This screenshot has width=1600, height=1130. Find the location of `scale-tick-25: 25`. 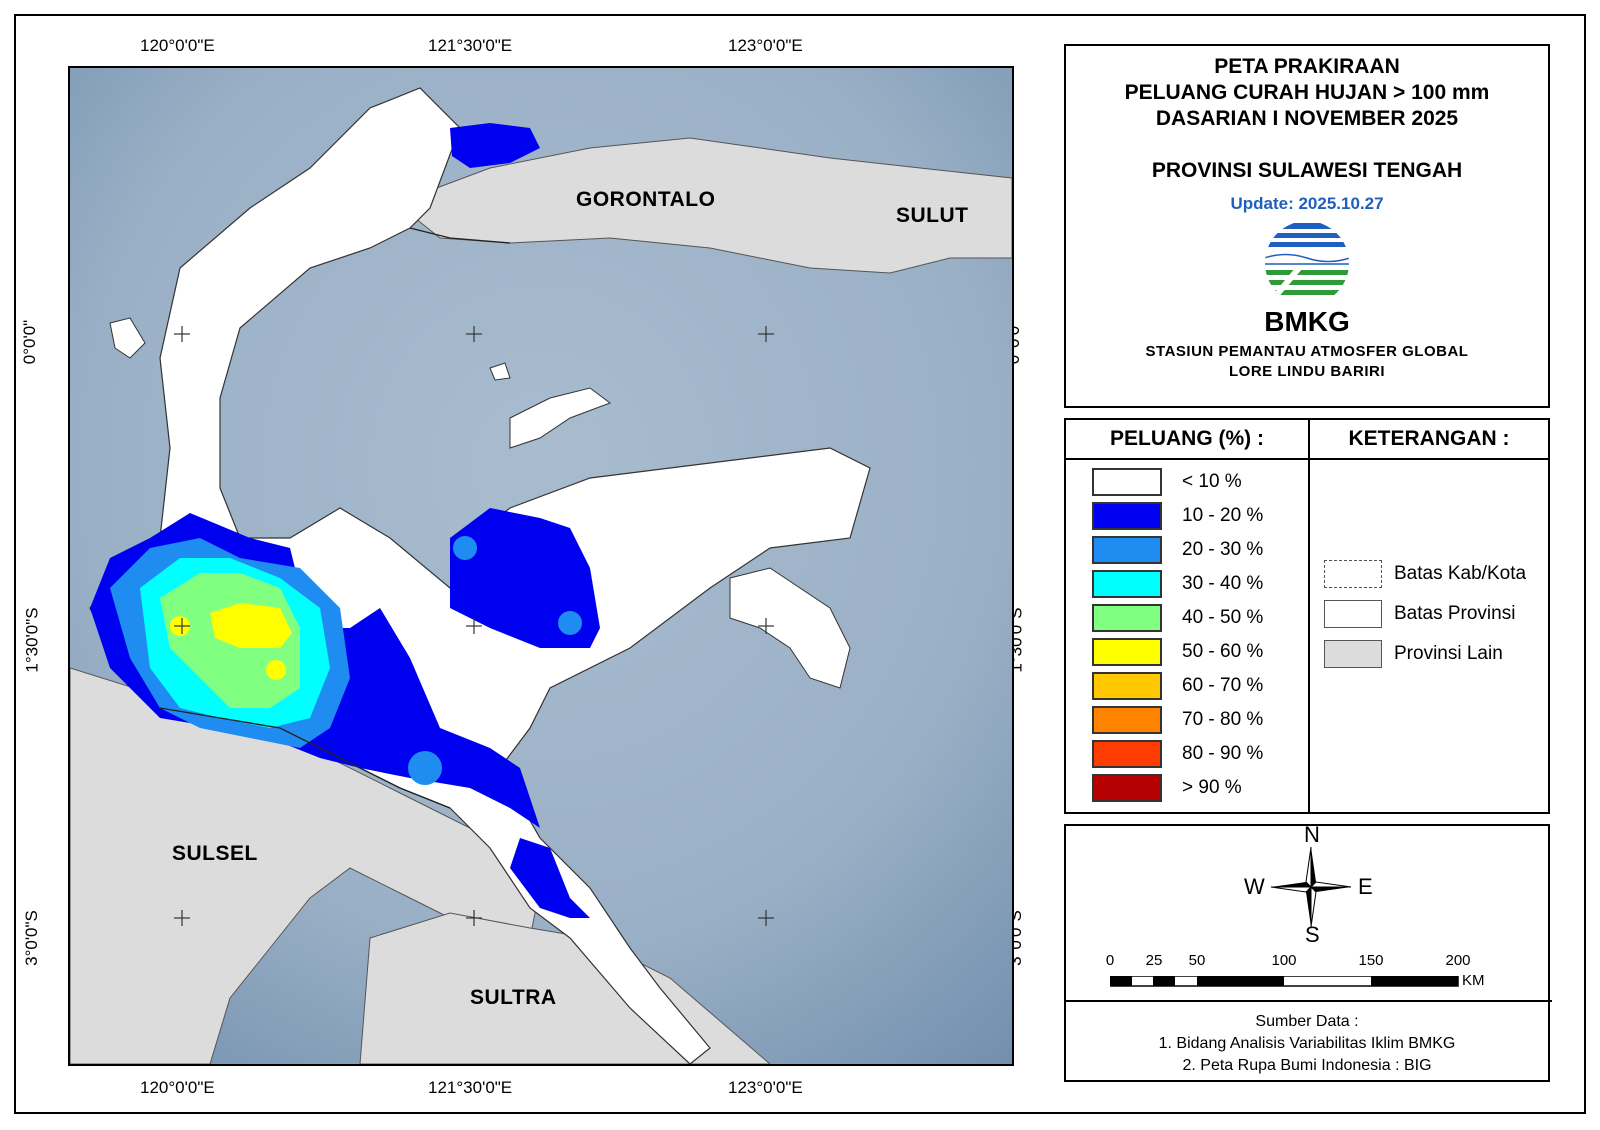

scale-tick-25: 25 is located at coordinates (1154, 960).